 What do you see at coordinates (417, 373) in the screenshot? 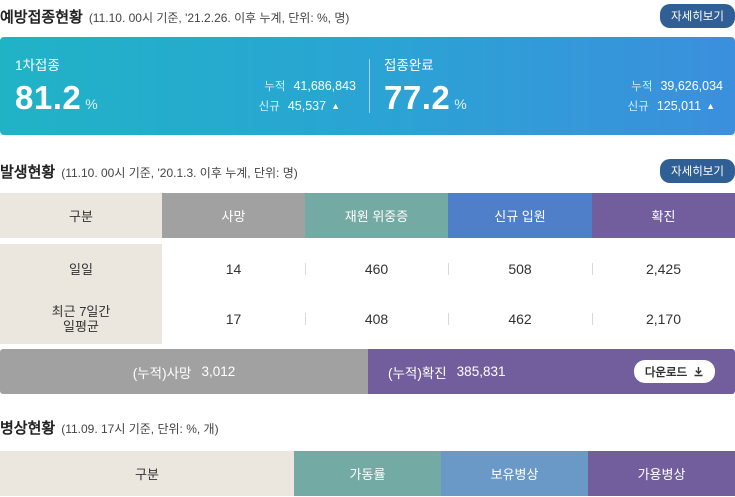
I see `cumulative-confirmed-label: (누적)확진` at bounding box center [417, 373].